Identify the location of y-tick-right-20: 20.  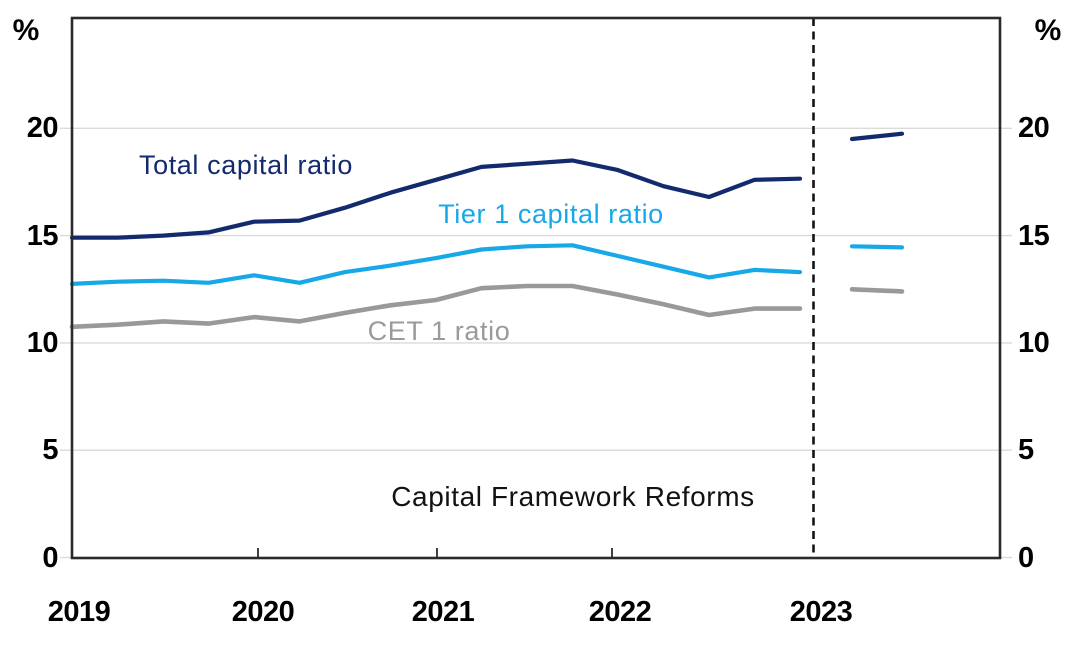
(1034, 128).